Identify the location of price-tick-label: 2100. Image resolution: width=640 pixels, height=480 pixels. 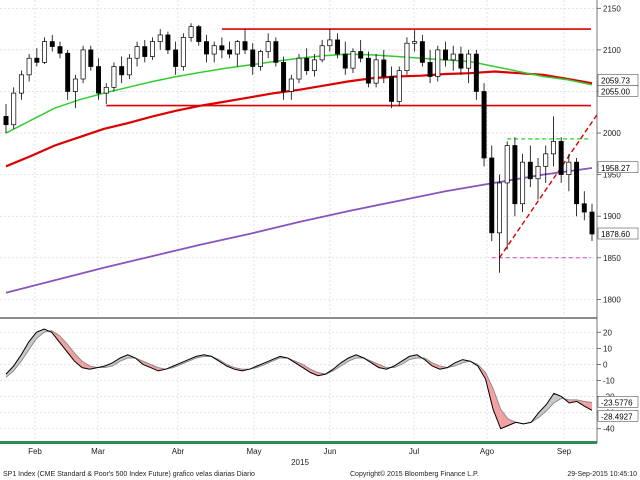
(612, 50).